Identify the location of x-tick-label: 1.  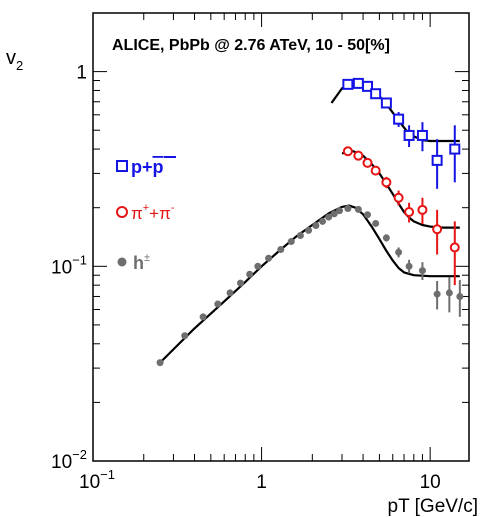
(261, 482).